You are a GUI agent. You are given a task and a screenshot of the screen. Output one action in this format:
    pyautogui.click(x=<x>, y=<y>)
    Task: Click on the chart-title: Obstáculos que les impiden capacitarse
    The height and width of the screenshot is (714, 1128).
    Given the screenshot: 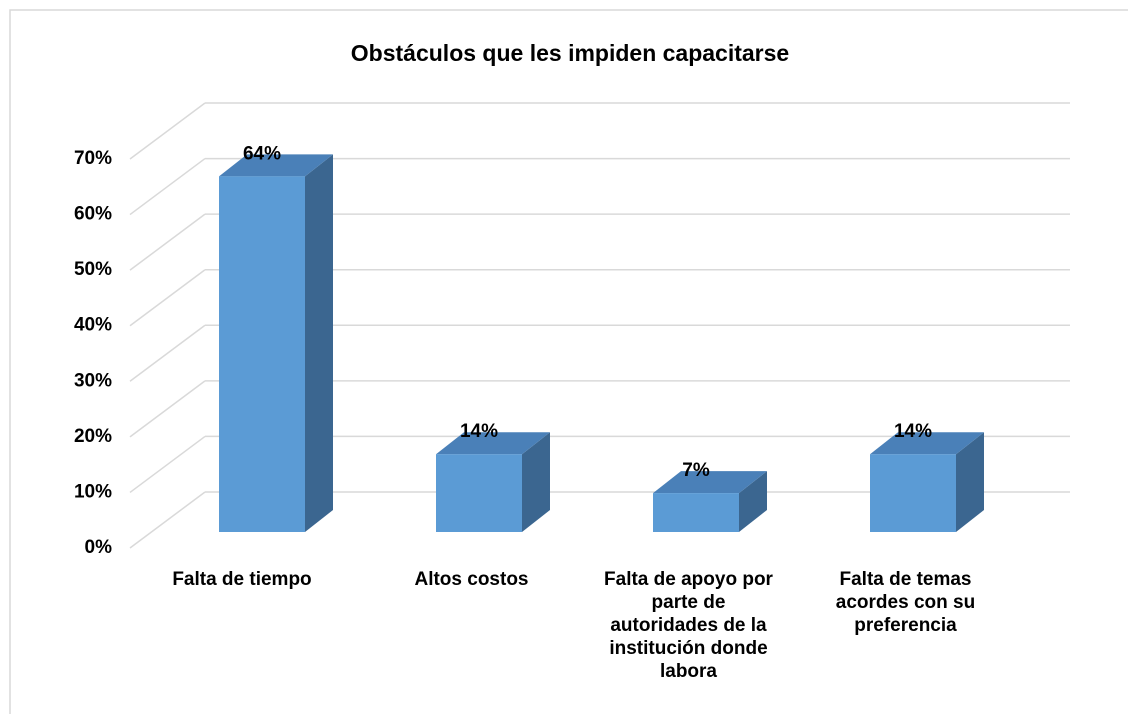 What is the action you would take?
    pyautogui.click(x=570, y=53)
    